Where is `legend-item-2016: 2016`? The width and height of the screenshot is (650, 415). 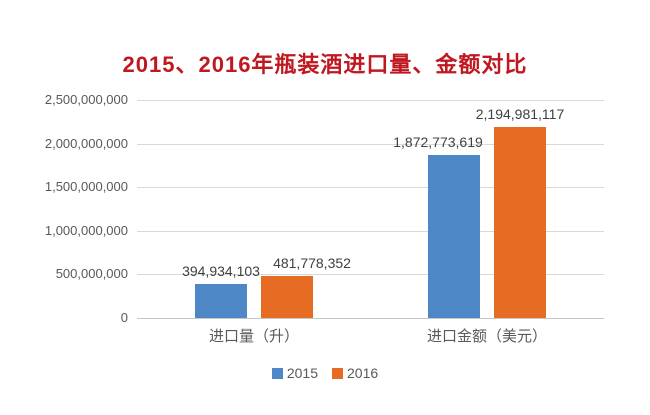 legend-item-2016: 2016 is located at coordinates (355, 373).